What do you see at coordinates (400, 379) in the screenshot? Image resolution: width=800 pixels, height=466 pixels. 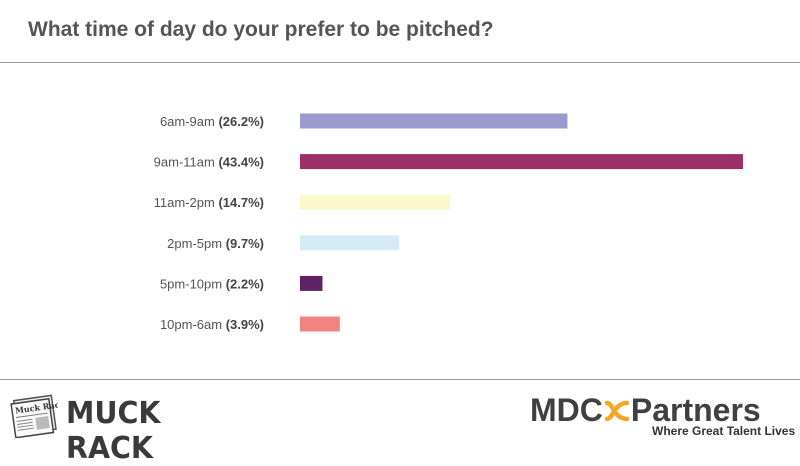 I see `bottom-divider` at bounding box center [400, 379].